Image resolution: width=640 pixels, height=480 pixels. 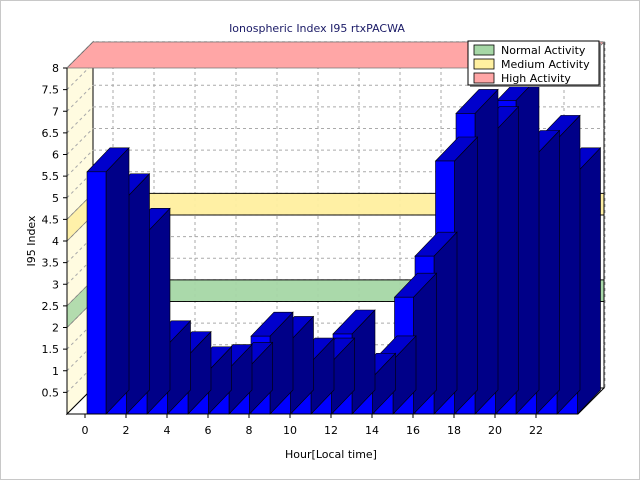 I want to click on chart-title: Ionospheric Index I95 rtxPACWA, so click(x=317, y=28).